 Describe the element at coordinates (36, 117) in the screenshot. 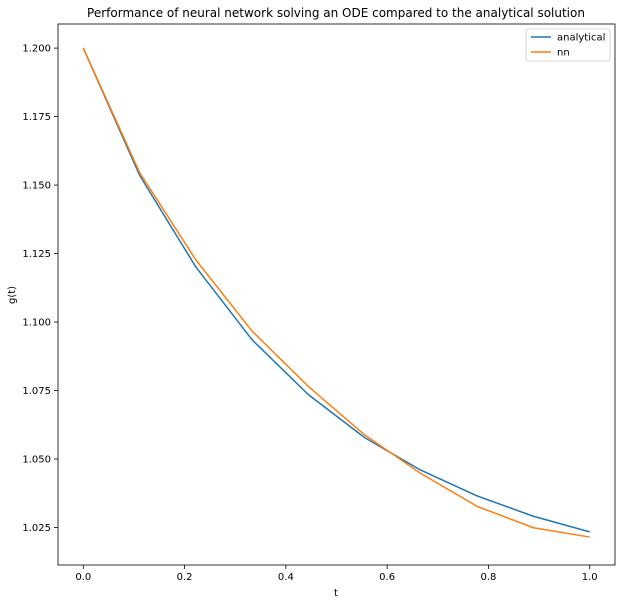

I see `y-tick-label: 1.175` at that location.